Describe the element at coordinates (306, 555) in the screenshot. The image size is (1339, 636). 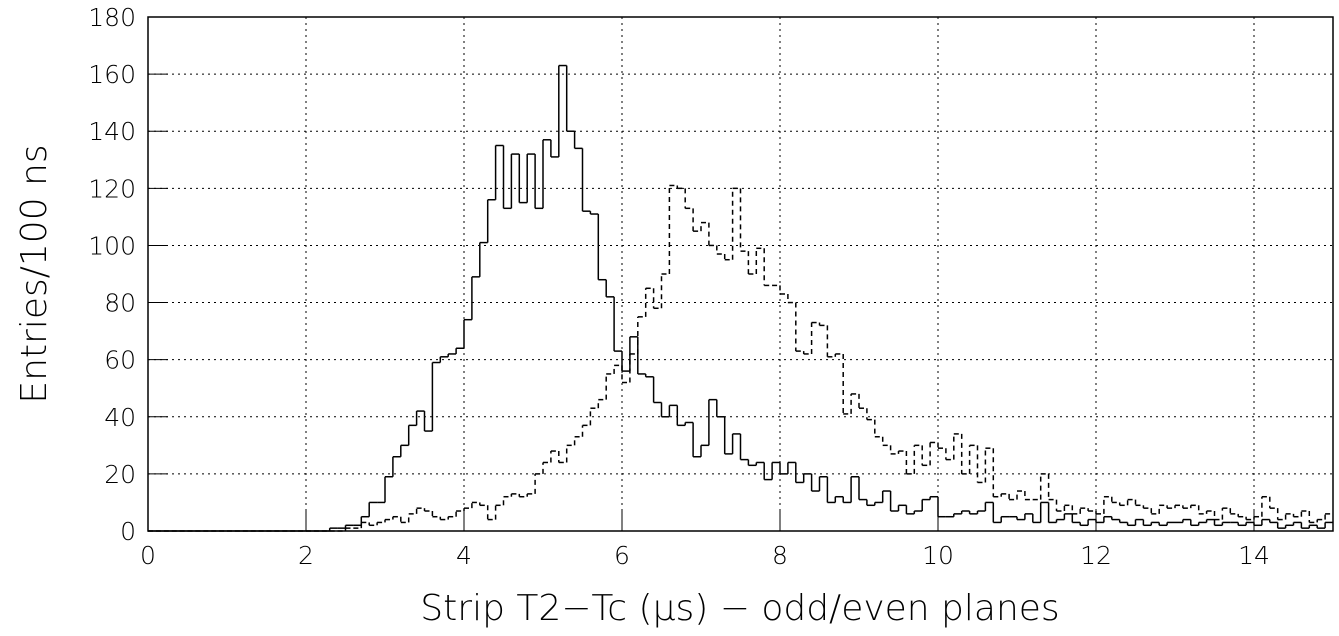
I see `x-tick-label: 2` at that location.